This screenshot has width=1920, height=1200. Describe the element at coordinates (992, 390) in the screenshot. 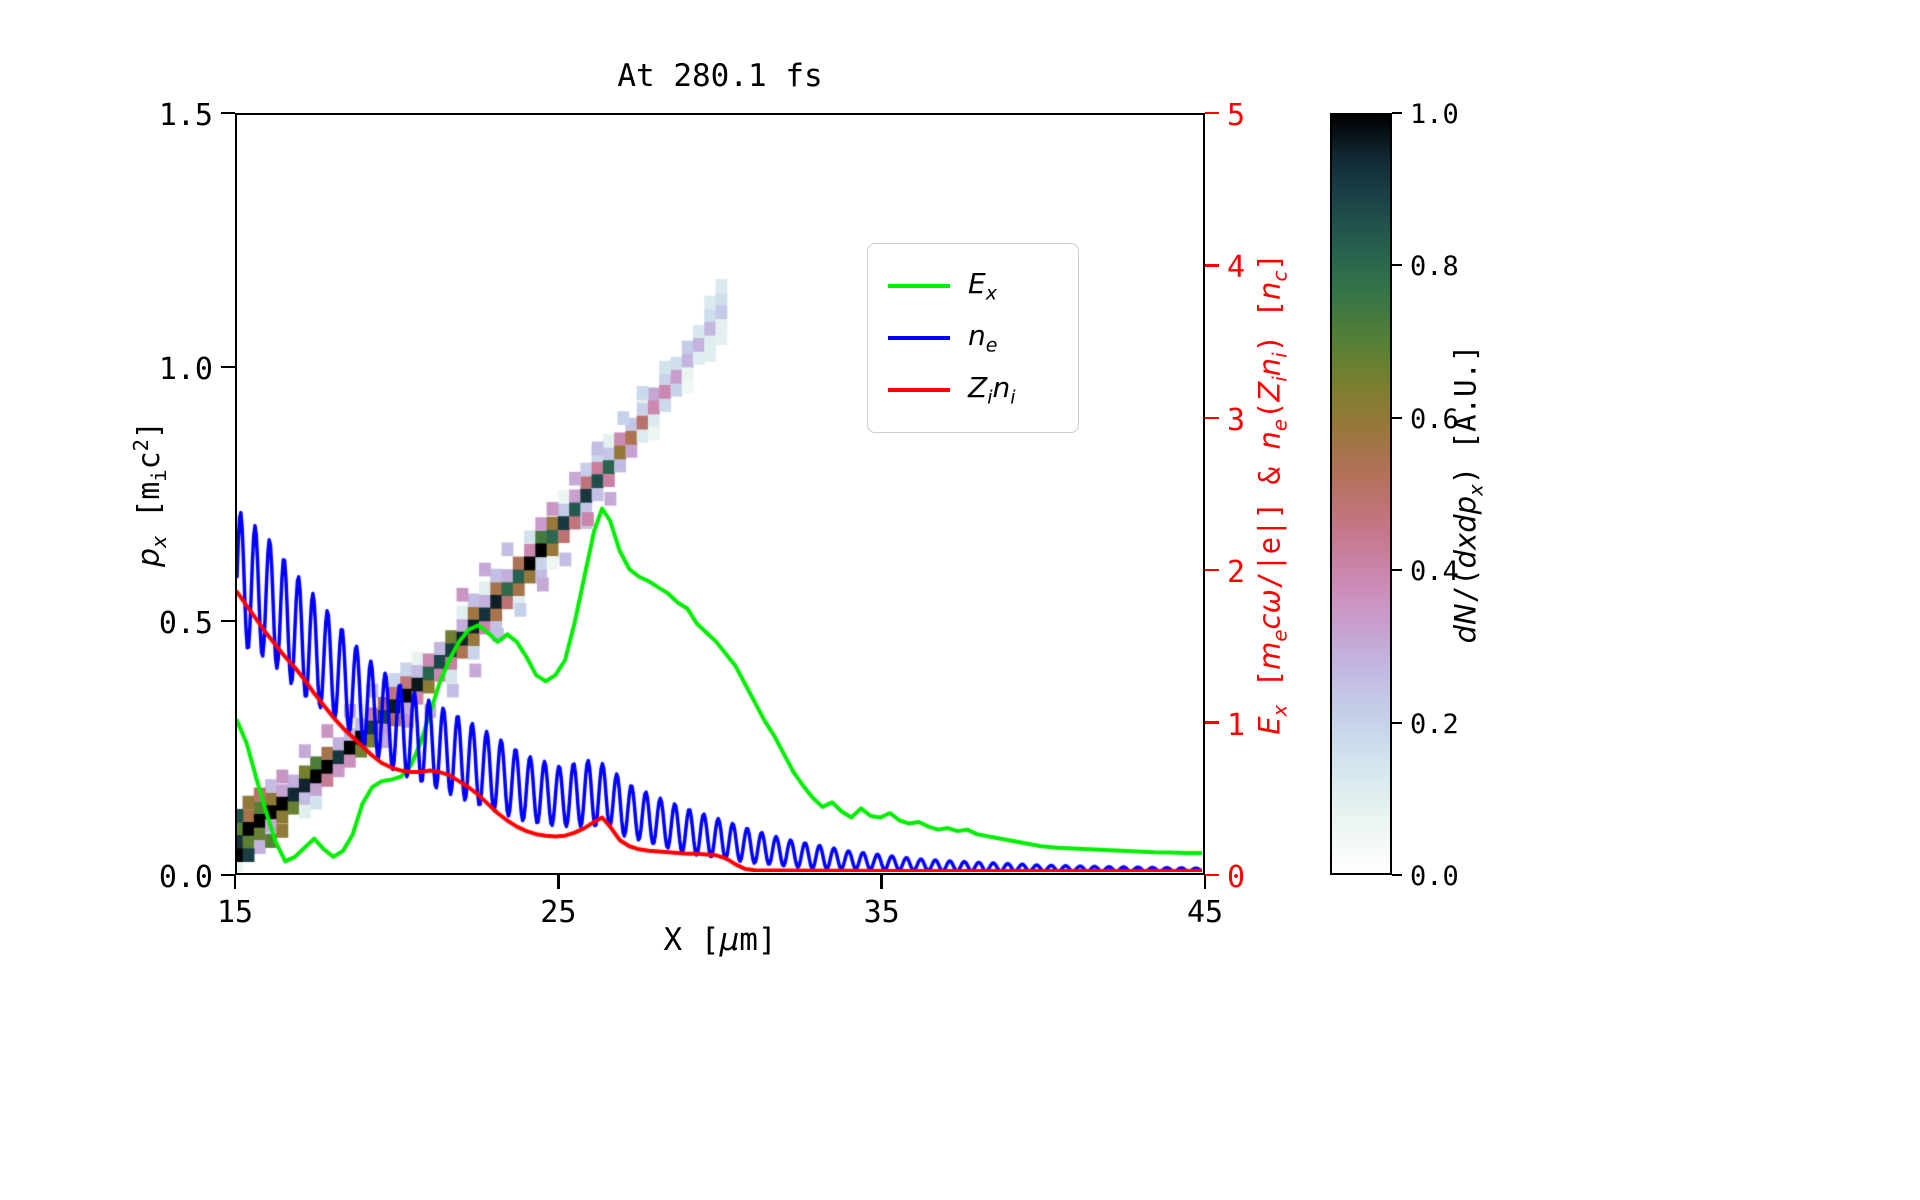

I see `legend-label-Zini: Zini` at that location.